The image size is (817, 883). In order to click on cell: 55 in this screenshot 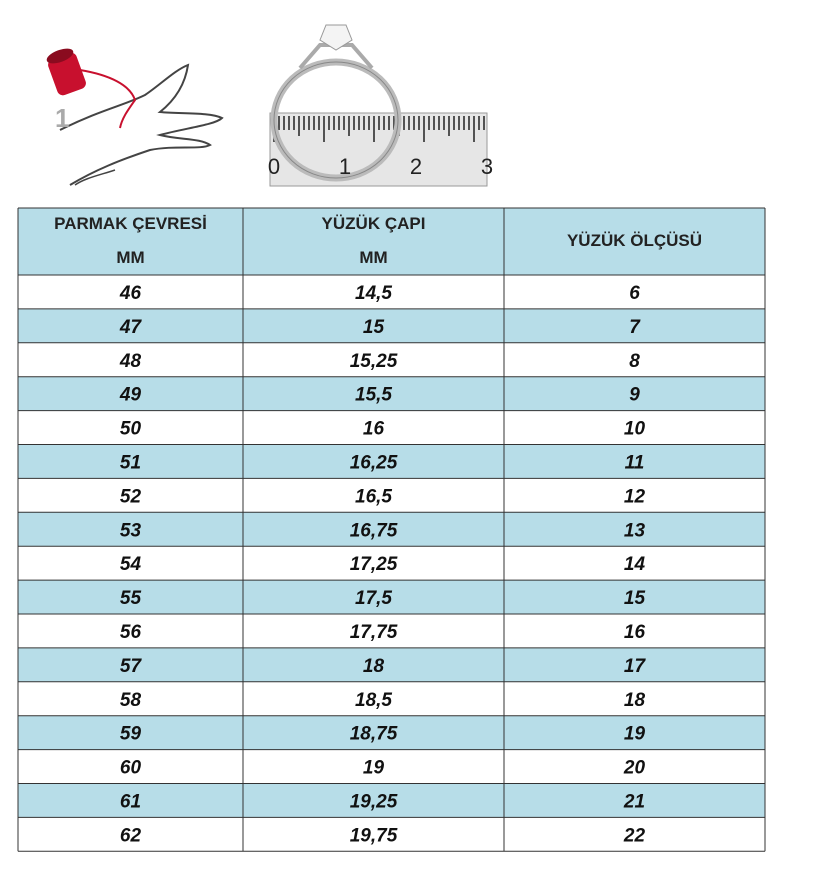, I will do `click(131, 598)`.